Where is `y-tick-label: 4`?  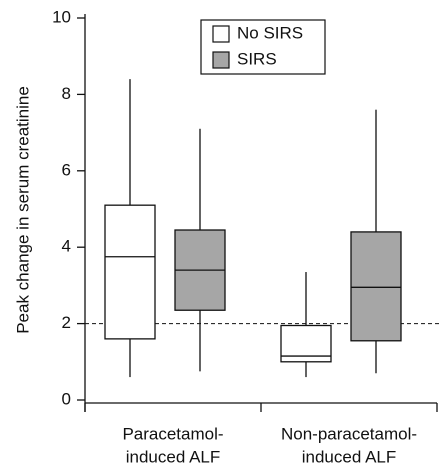
y-tick-label: 4 is located at coordinates (66, 246).